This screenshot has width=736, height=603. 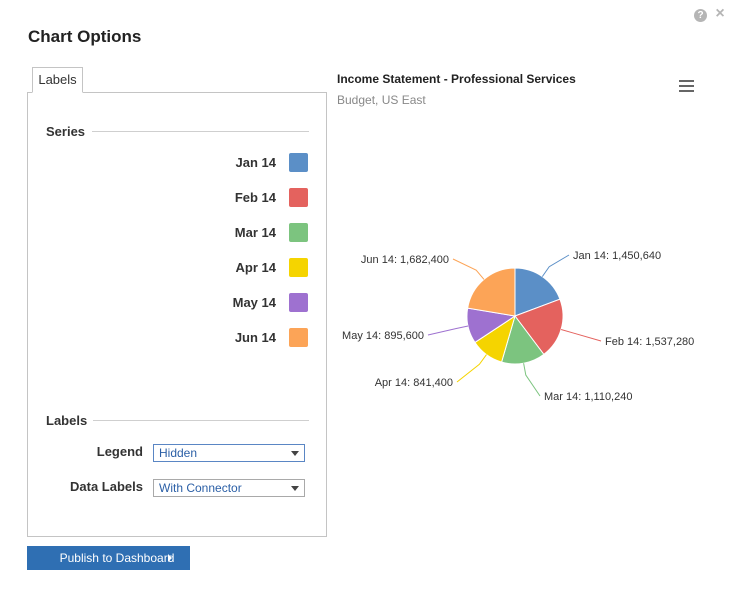 I want to click on pie-data-label-feb-14: Feb 14: 1,537,280, so click(x=649, y=342).